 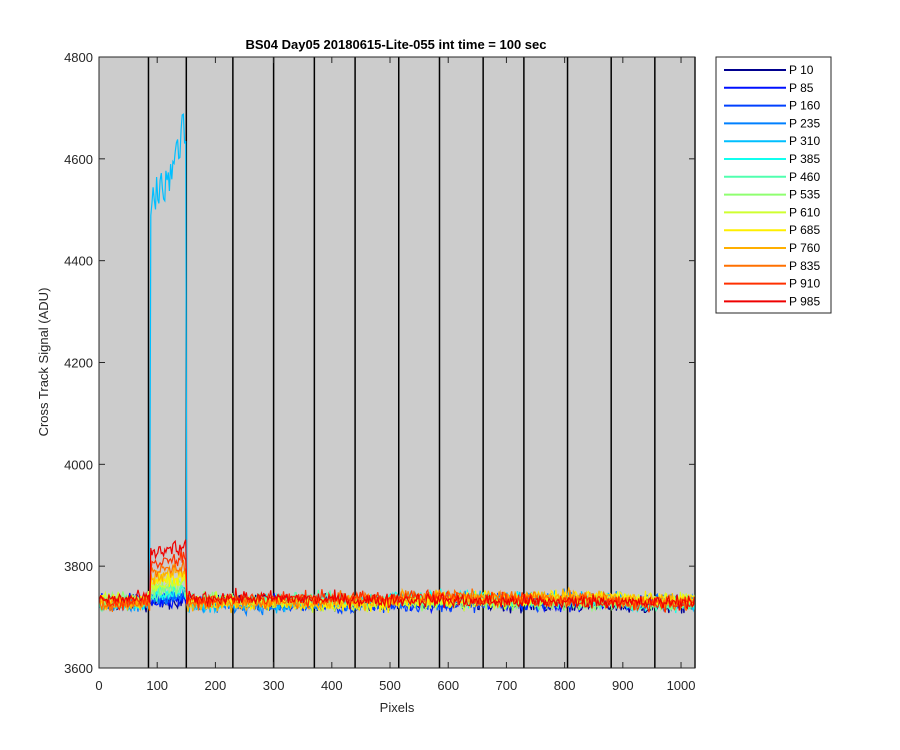 What do you see at coordinates (78, 363) in the screenshot?
I see `y-tick-label: 4200` at bounding box center [78, 363].